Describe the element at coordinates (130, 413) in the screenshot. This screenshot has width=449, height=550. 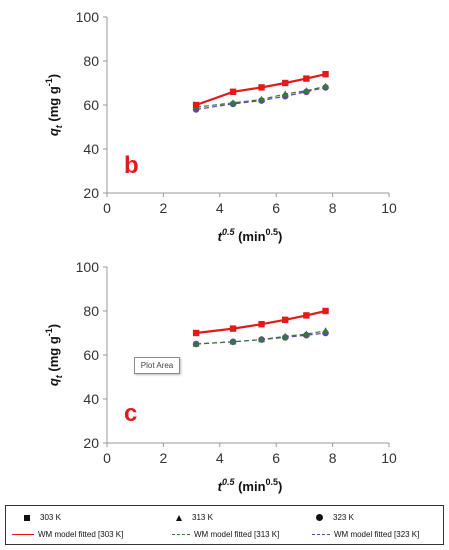
I see `panel-label: c` at that location.